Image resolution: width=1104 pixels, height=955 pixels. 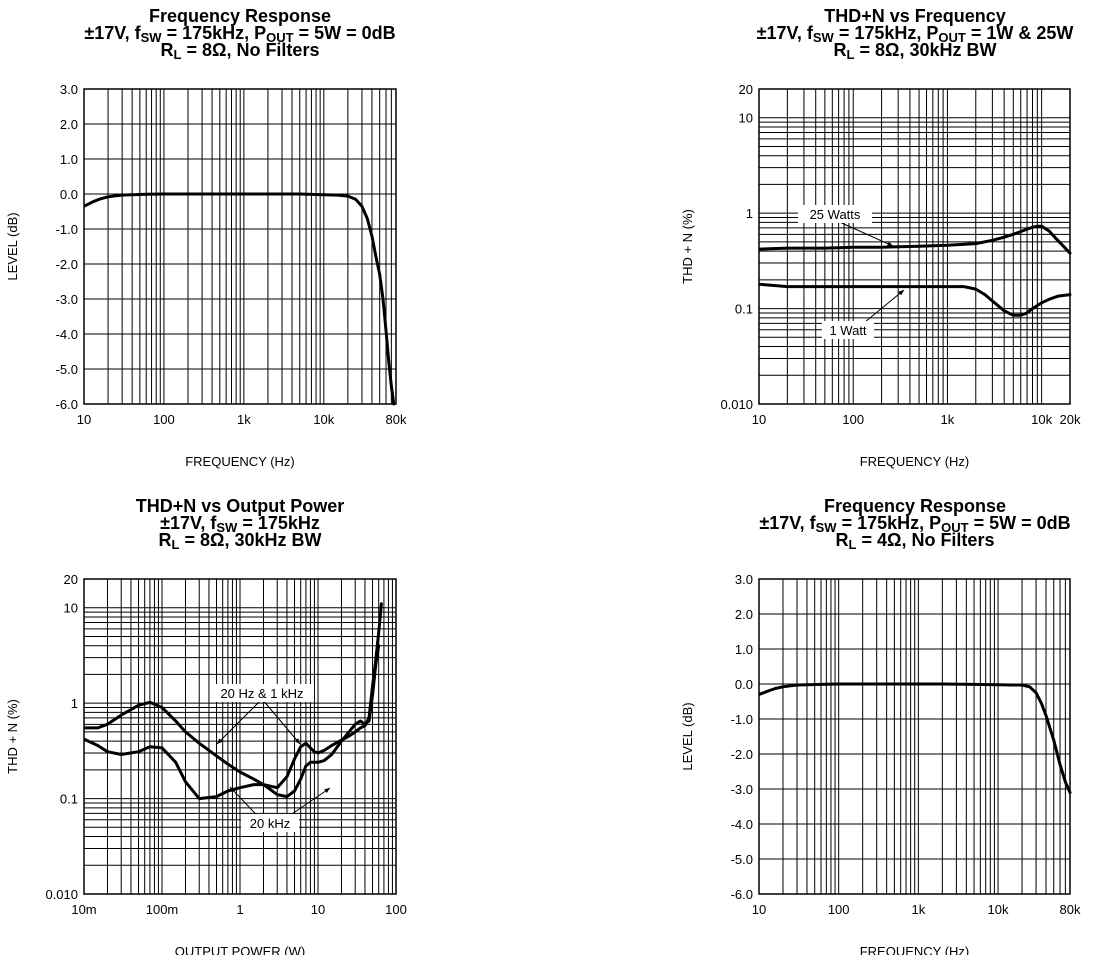 I want to click on title-line-1: THD+N vs Output Power, so click(x=240, y=506).